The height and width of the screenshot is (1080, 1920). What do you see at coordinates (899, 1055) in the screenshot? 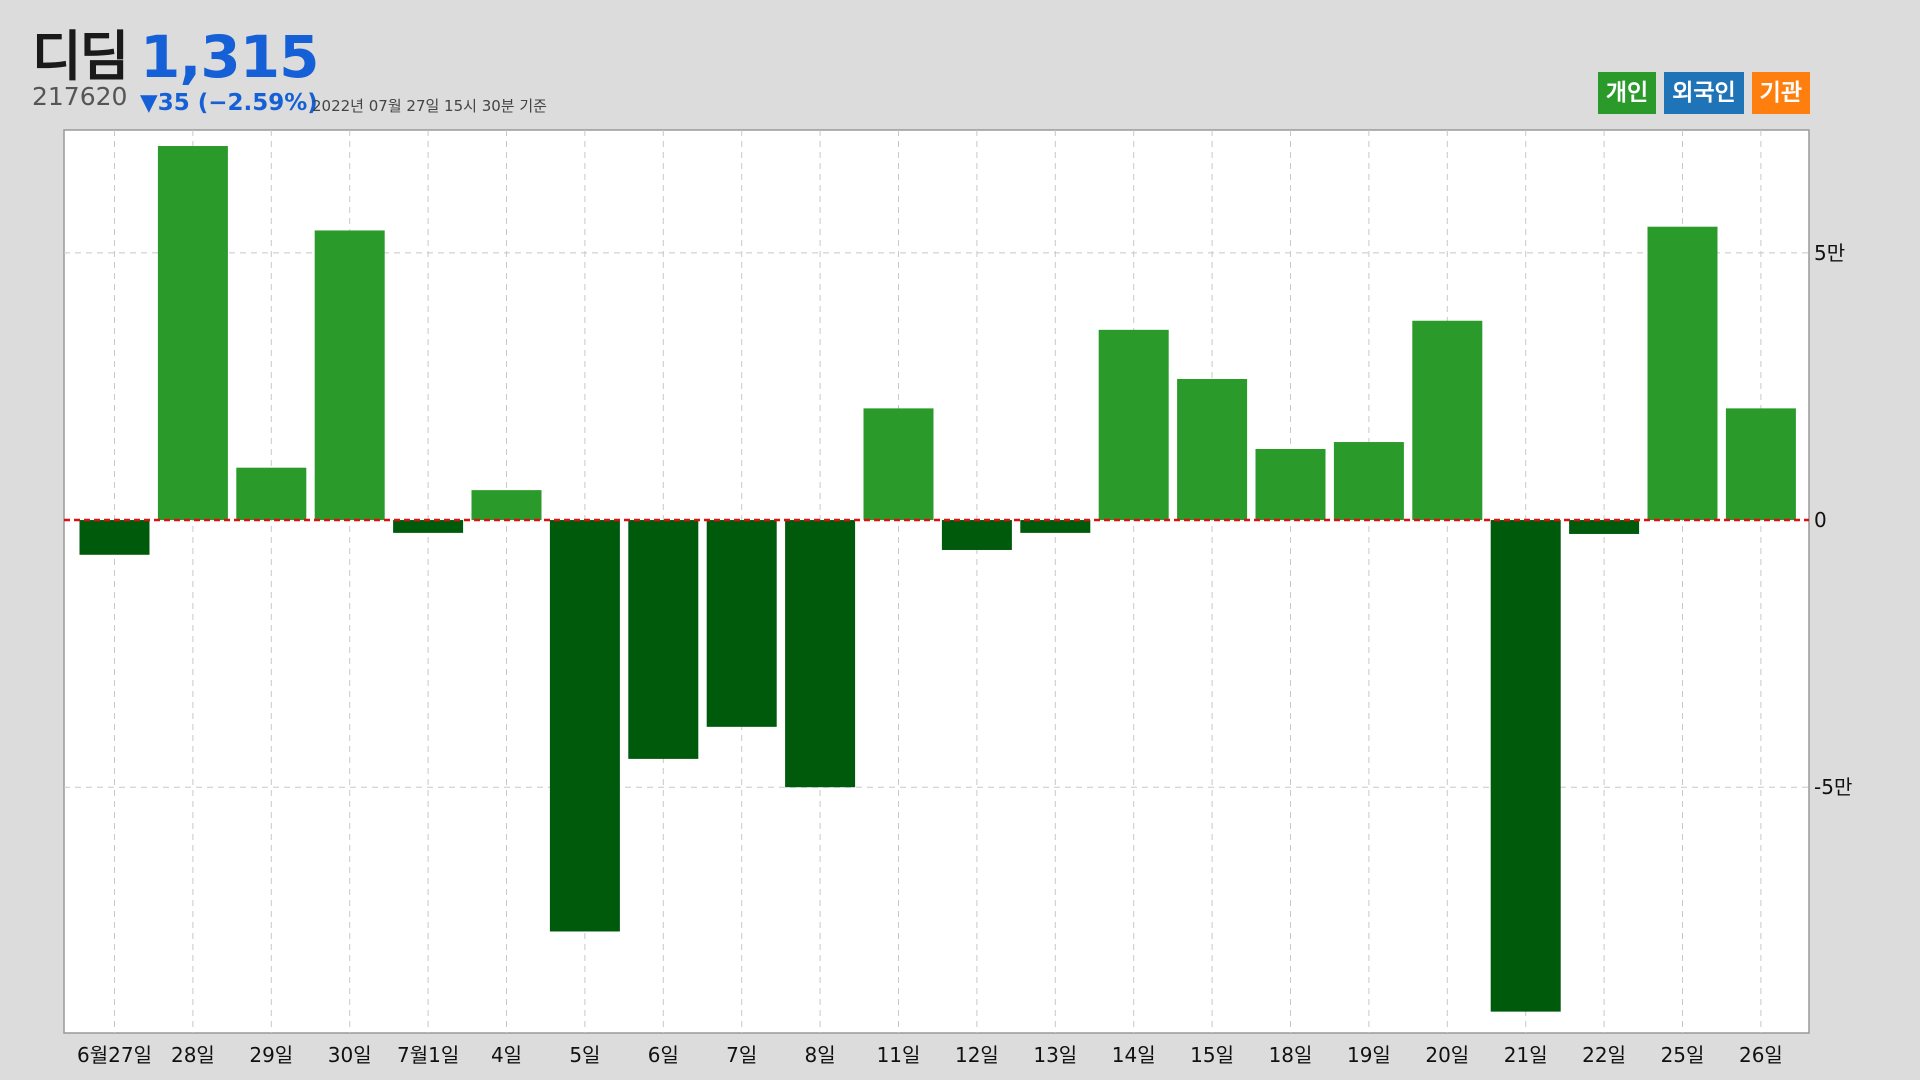
I see `x-tick-label: 11일` at bounding box center [899, 1055].